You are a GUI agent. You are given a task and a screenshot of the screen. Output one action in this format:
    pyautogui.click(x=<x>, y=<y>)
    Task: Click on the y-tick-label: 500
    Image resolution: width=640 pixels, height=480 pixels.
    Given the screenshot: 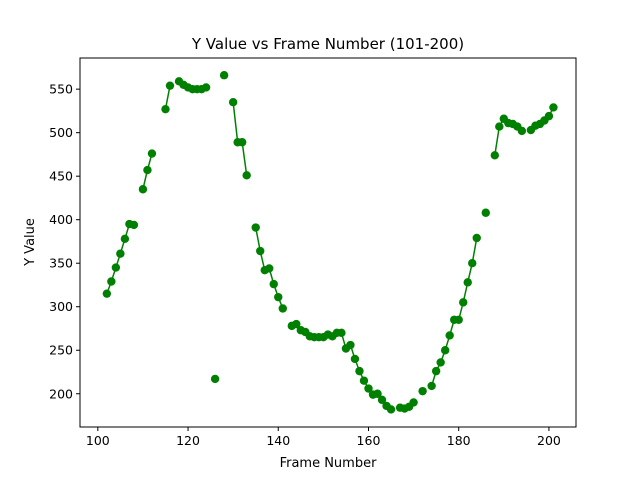 What is the action you would take?
    pyautogui.click(x=61, y=132)
    